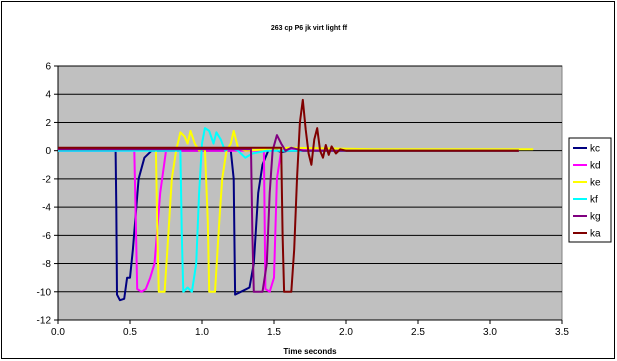 The height and width of the screenshot is (361, 617). Describe the element at coordinates (594, 200) in the screenshot. I see `legend-label-kf: kf` at that location.